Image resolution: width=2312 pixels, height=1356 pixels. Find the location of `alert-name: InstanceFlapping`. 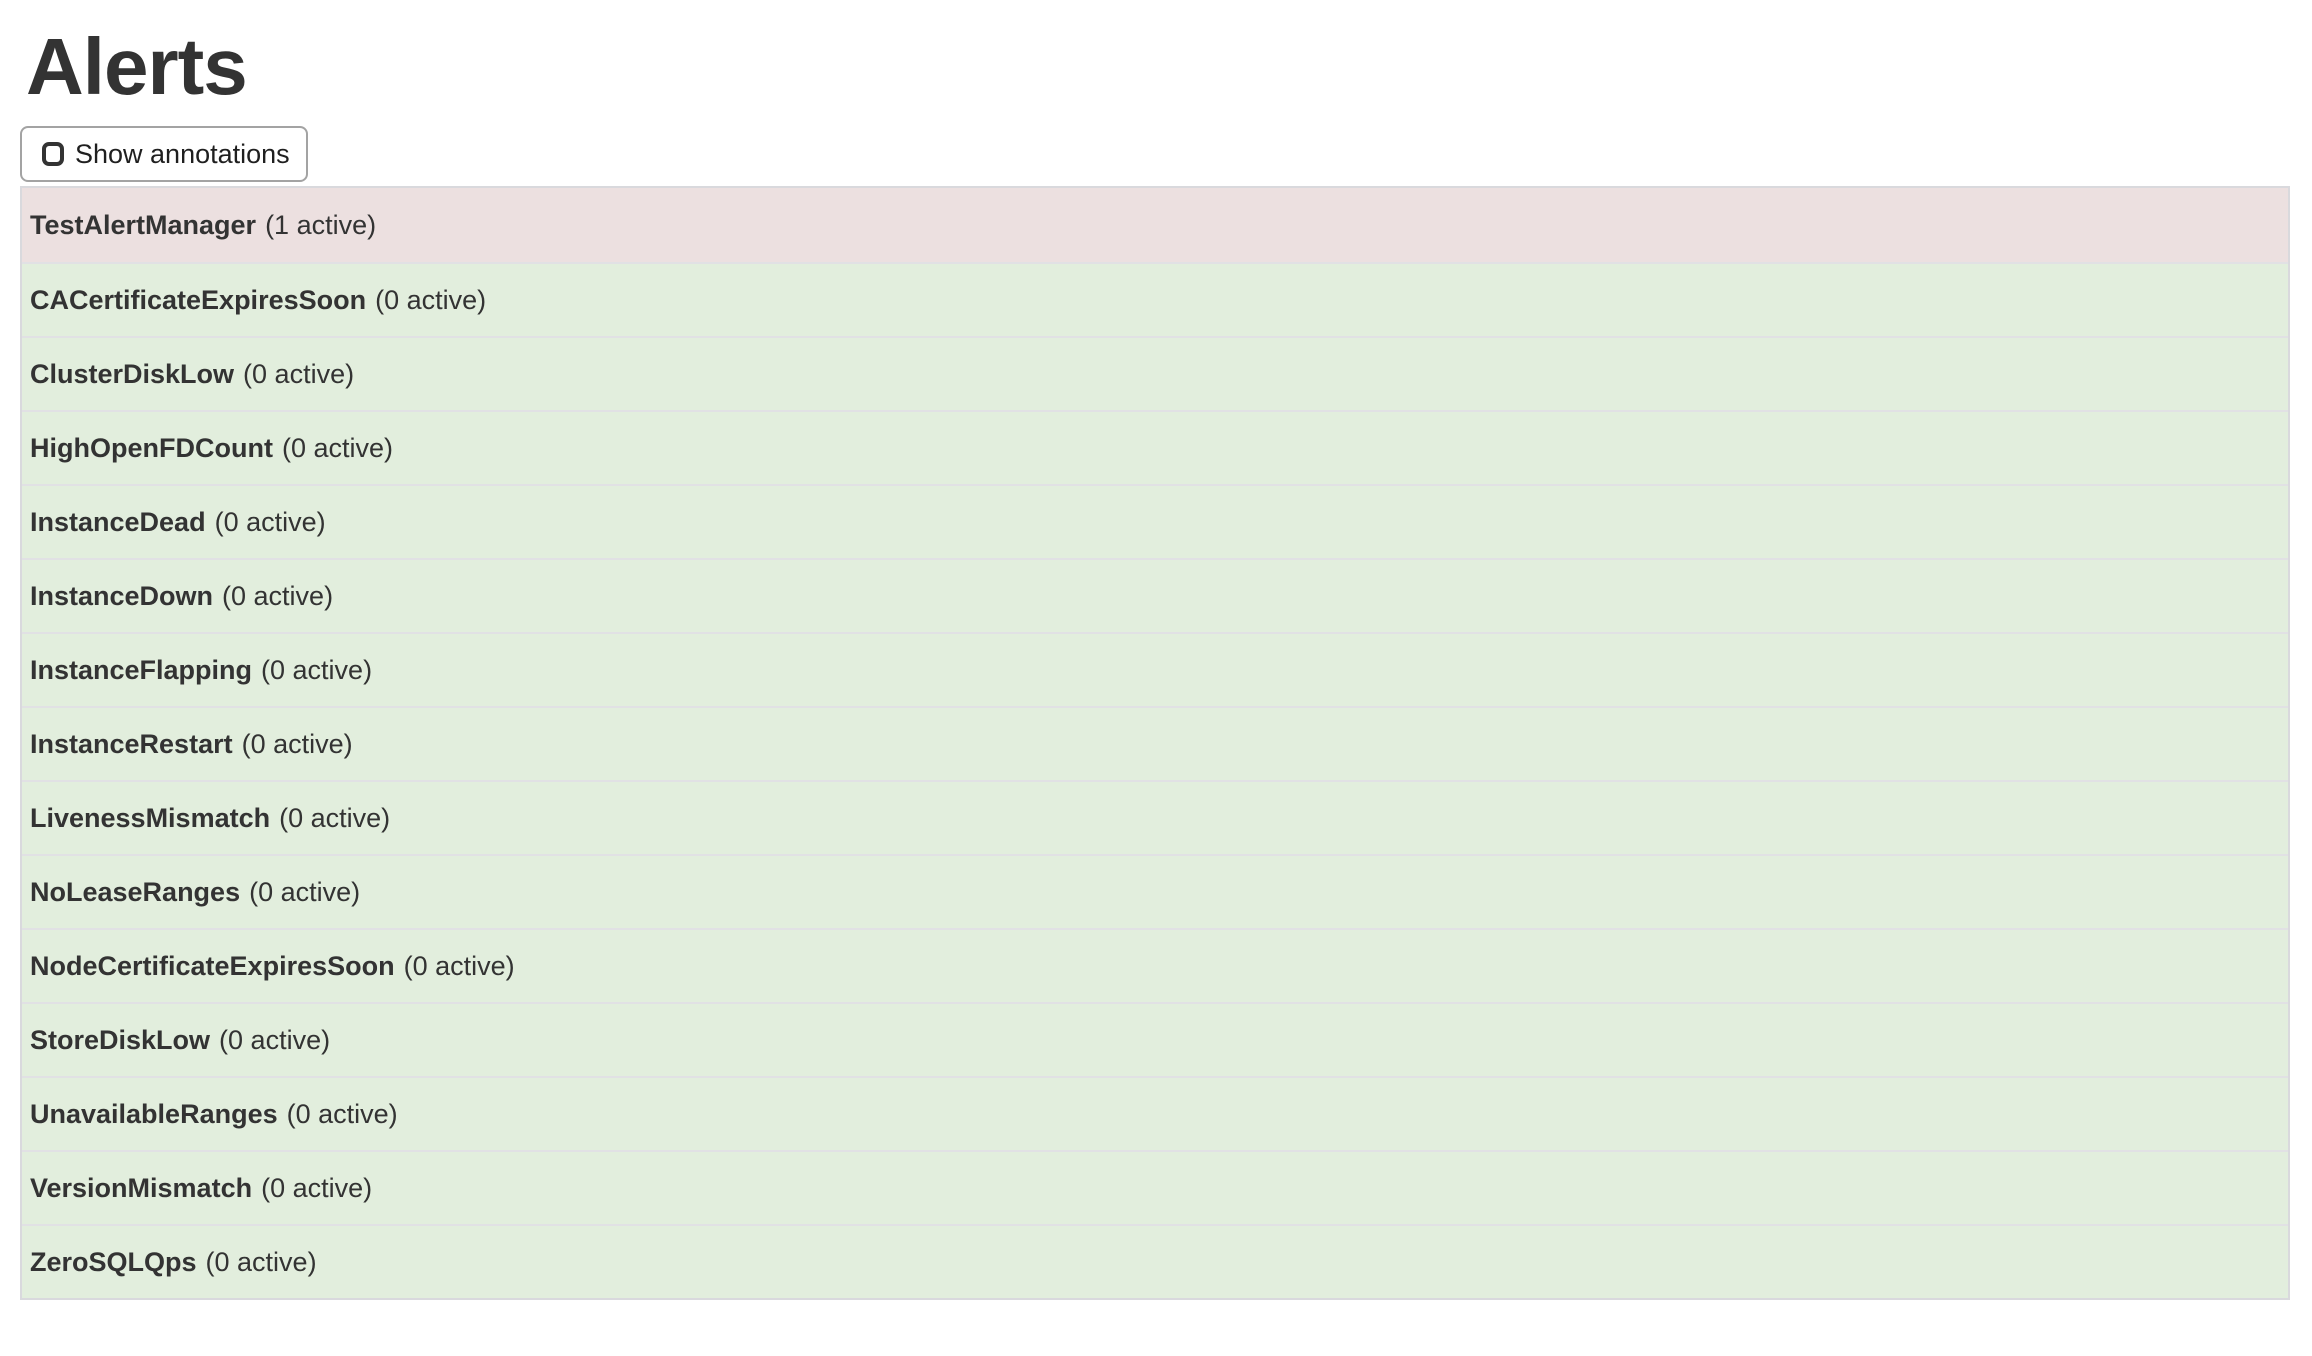

alert-name: InstanceFlapping is located at coordinates (141, 669).